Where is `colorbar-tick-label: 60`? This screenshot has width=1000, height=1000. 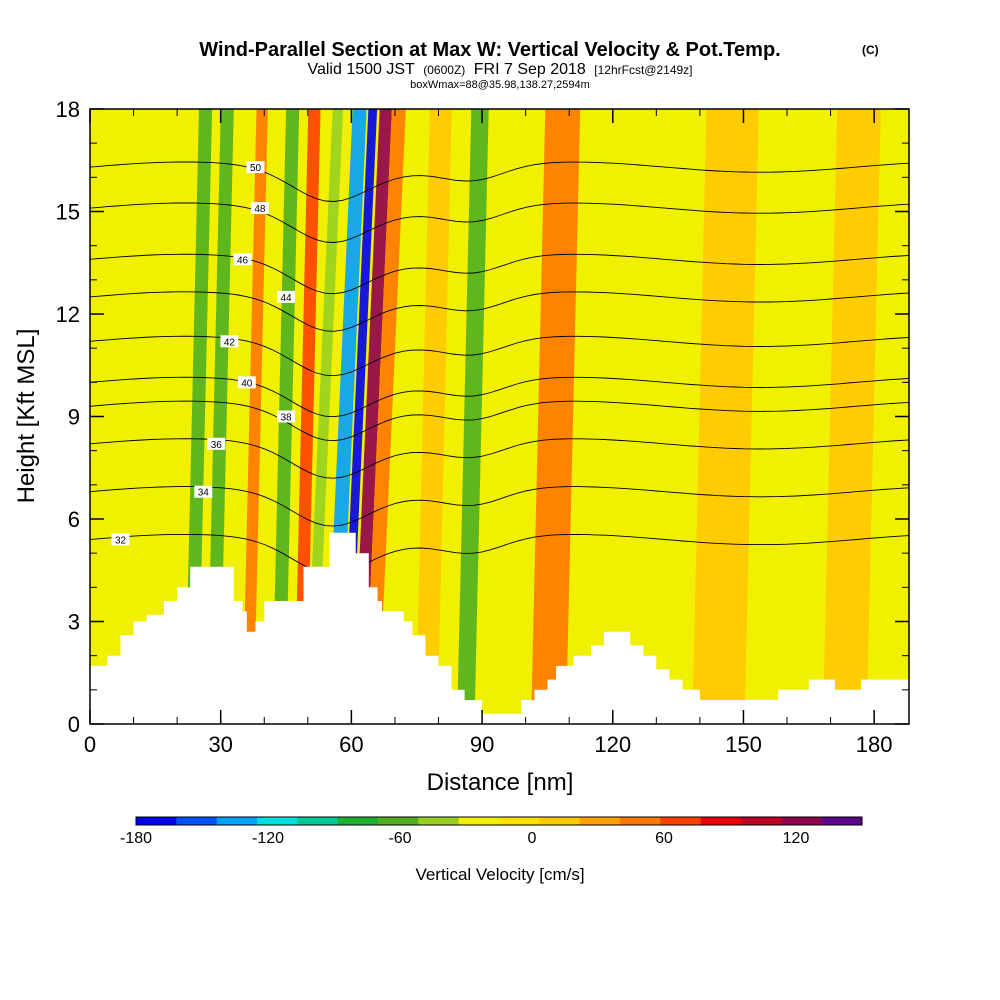
colorbar-tick-label: 60 is located at coordinates (664, 838).